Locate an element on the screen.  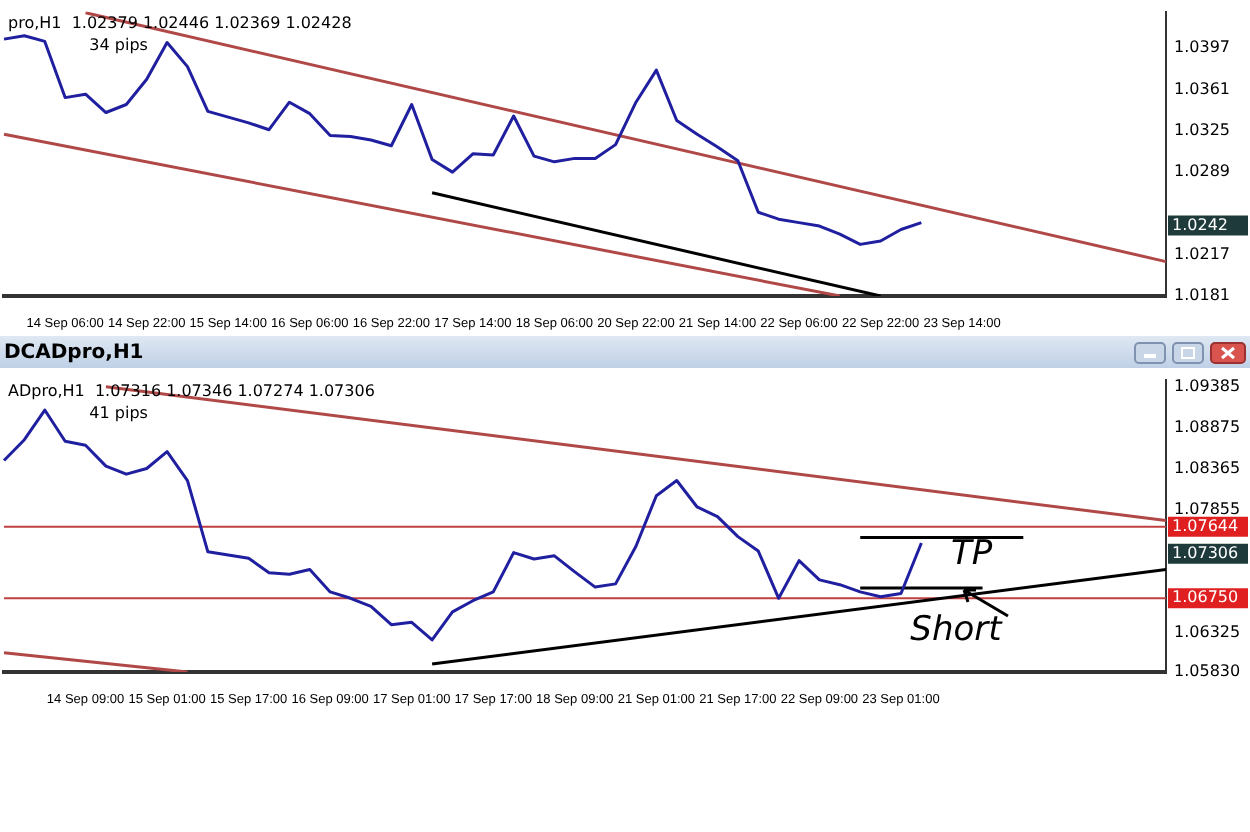
y-tick-label: 1.09385 is located at coordinates (1207, 386).